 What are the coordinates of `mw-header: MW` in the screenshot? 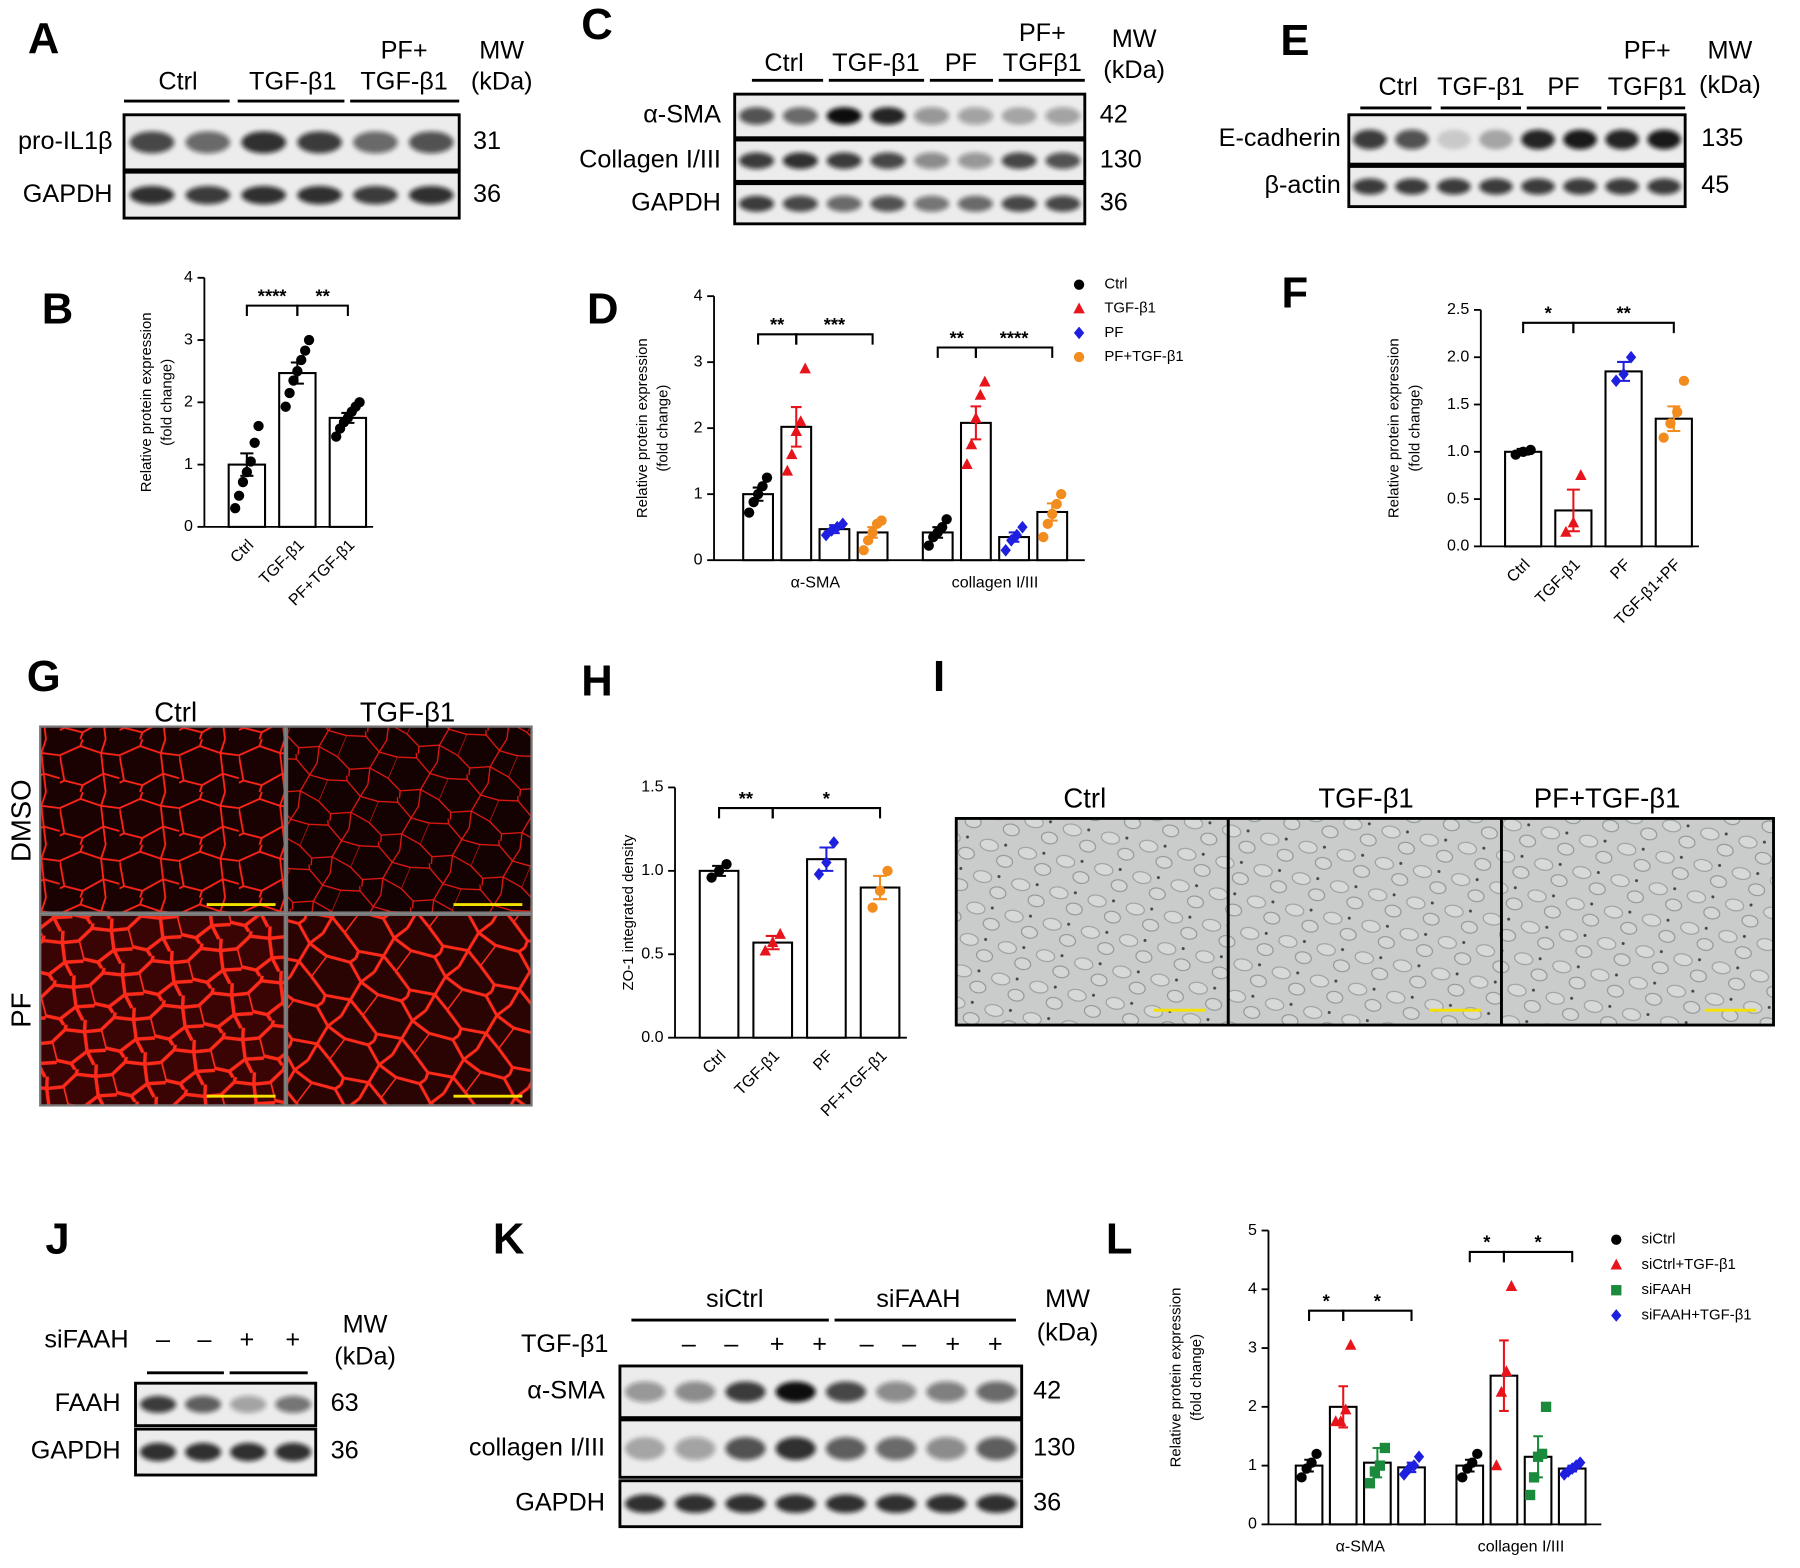 It's located at (1729, 50).